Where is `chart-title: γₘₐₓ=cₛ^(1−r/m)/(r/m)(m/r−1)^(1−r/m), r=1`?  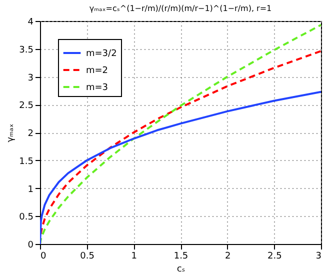
chart-title: γₘₐₓ=cₛ^(1−r/m)/(r/m)(m/r−1)^(1−r/m), r=1 is located at coordinates (180, 8).